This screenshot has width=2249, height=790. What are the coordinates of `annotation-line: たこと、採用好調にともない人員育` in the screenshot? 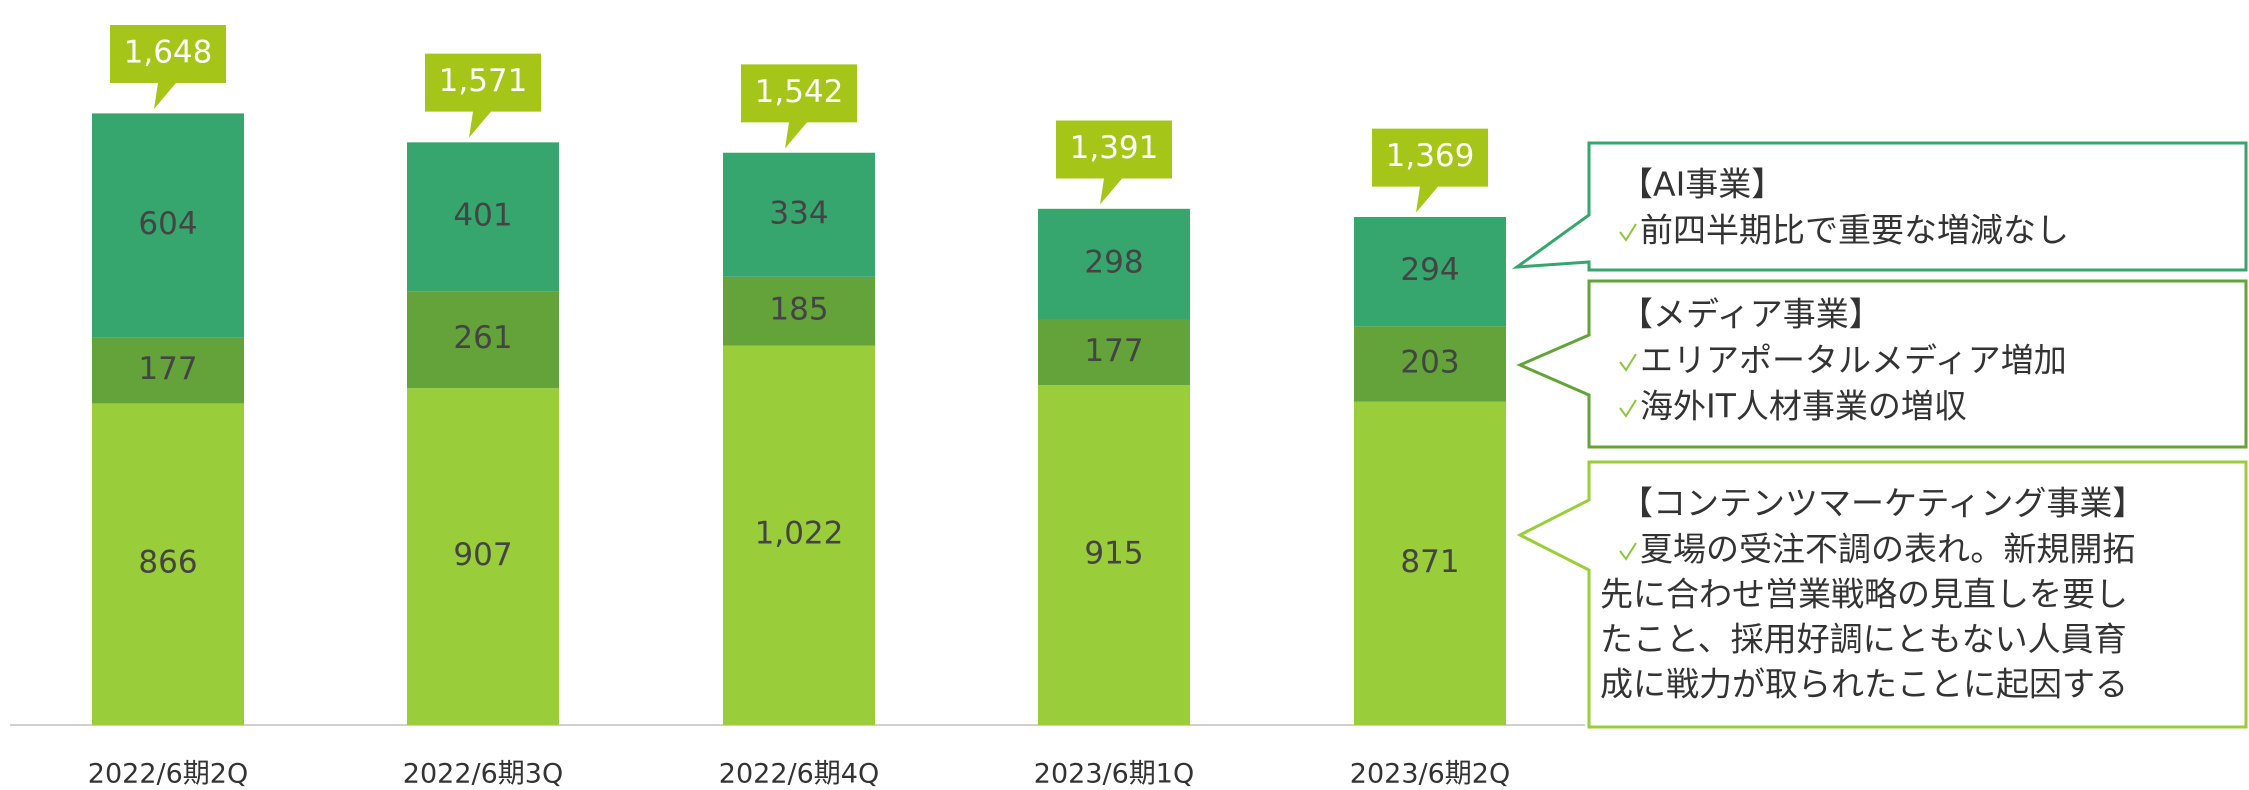 It's located at (1863, 639).